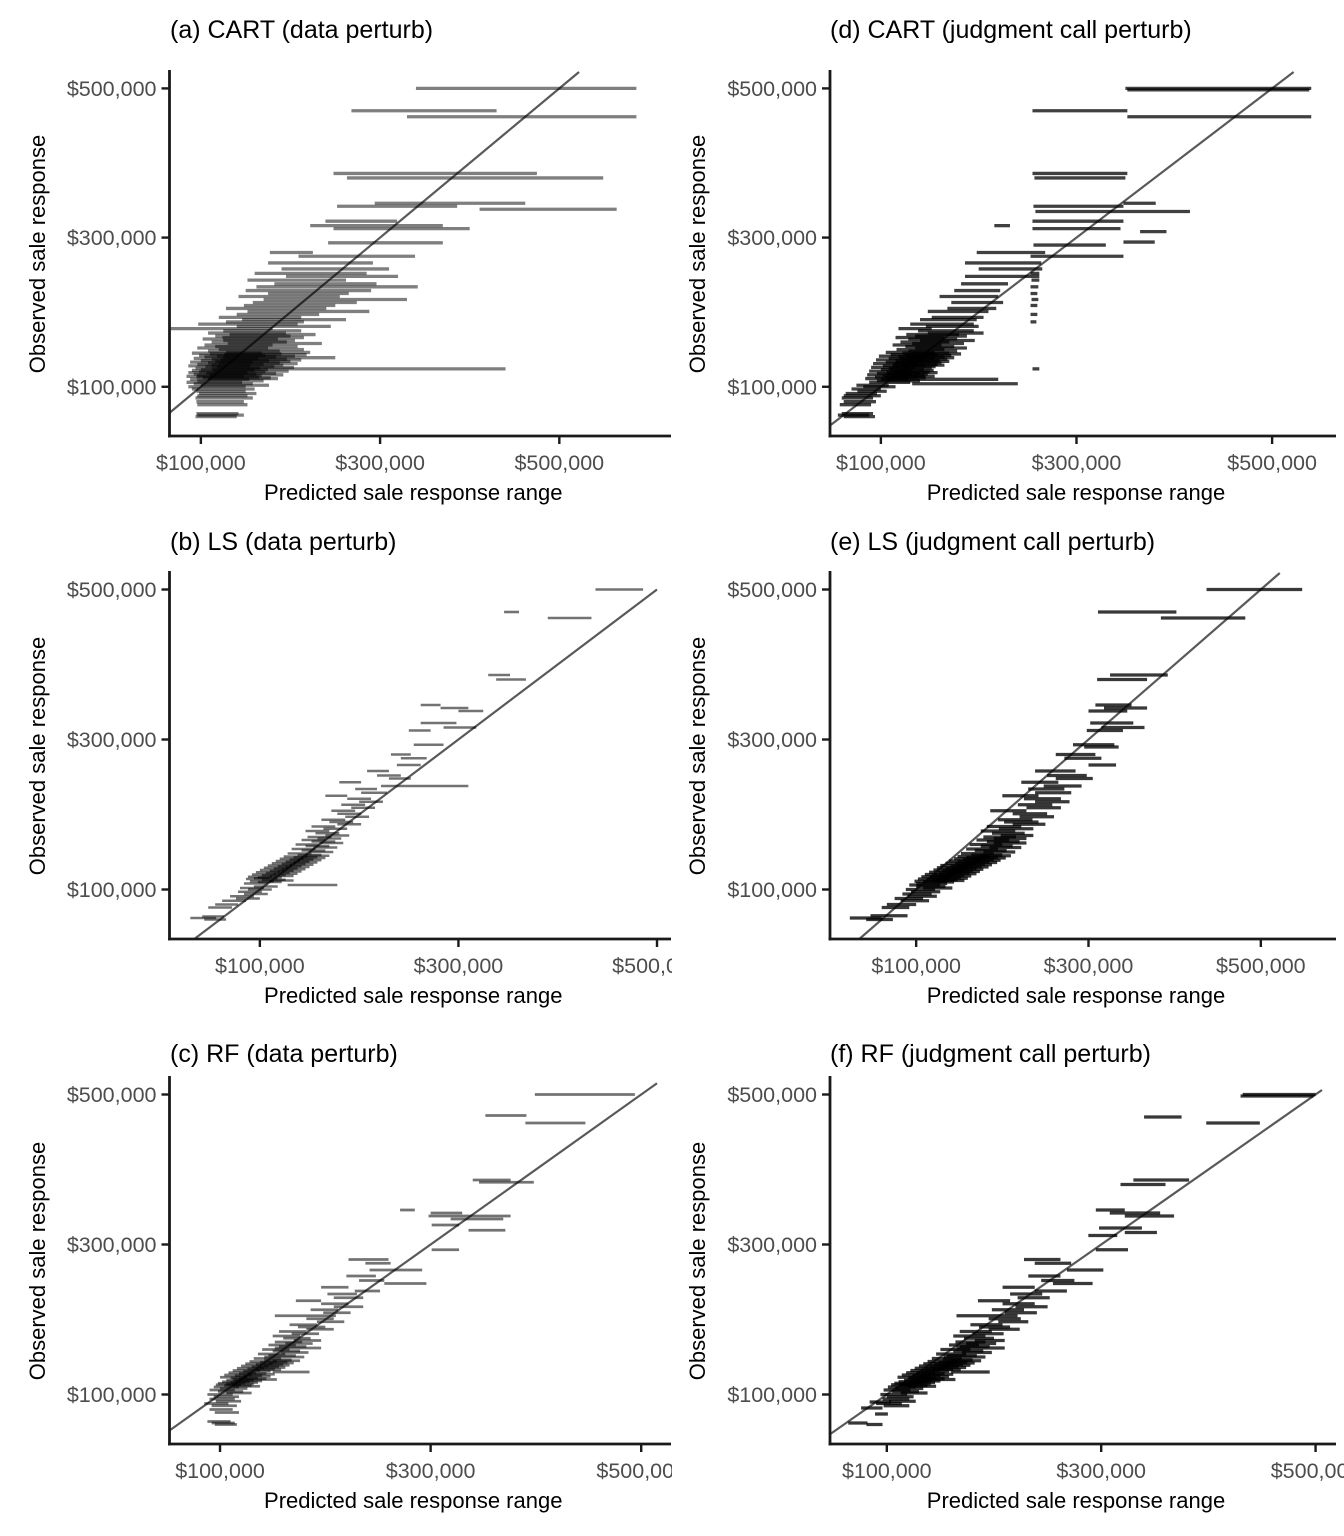 This screenshot has width=1344, height=1536. What do you see at coordinates (37, 756) in the screenshot?
I see `panel-b-ylabel: Observed sale response` at bounding box center [37, 756].